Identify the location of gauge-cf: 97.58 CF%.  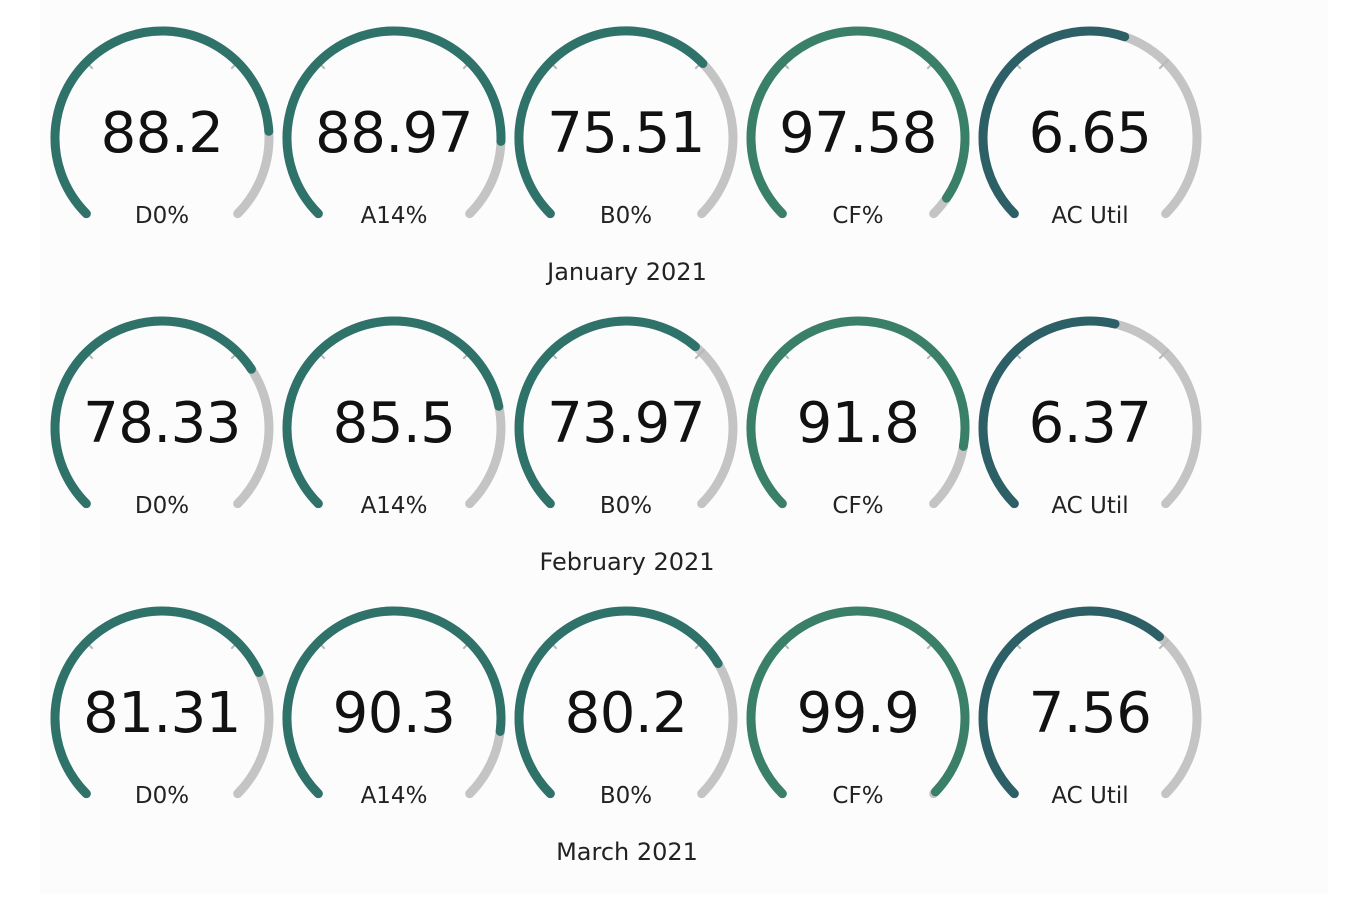
(858, 125).